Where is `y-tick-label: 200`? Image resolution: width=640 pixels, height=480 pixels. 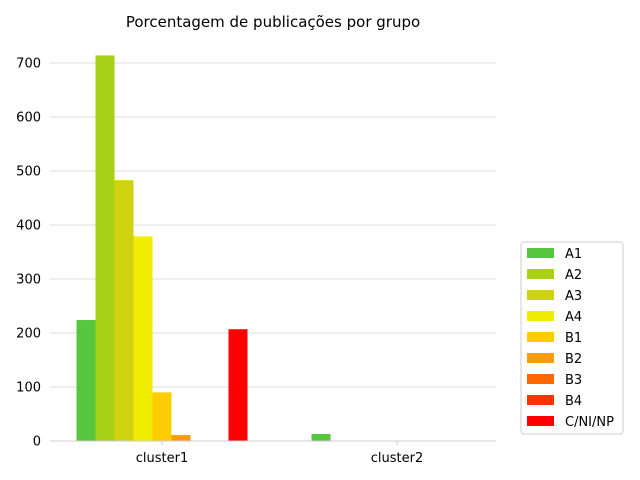
y-tick-label: 200 is located at coordinates (28, 334).